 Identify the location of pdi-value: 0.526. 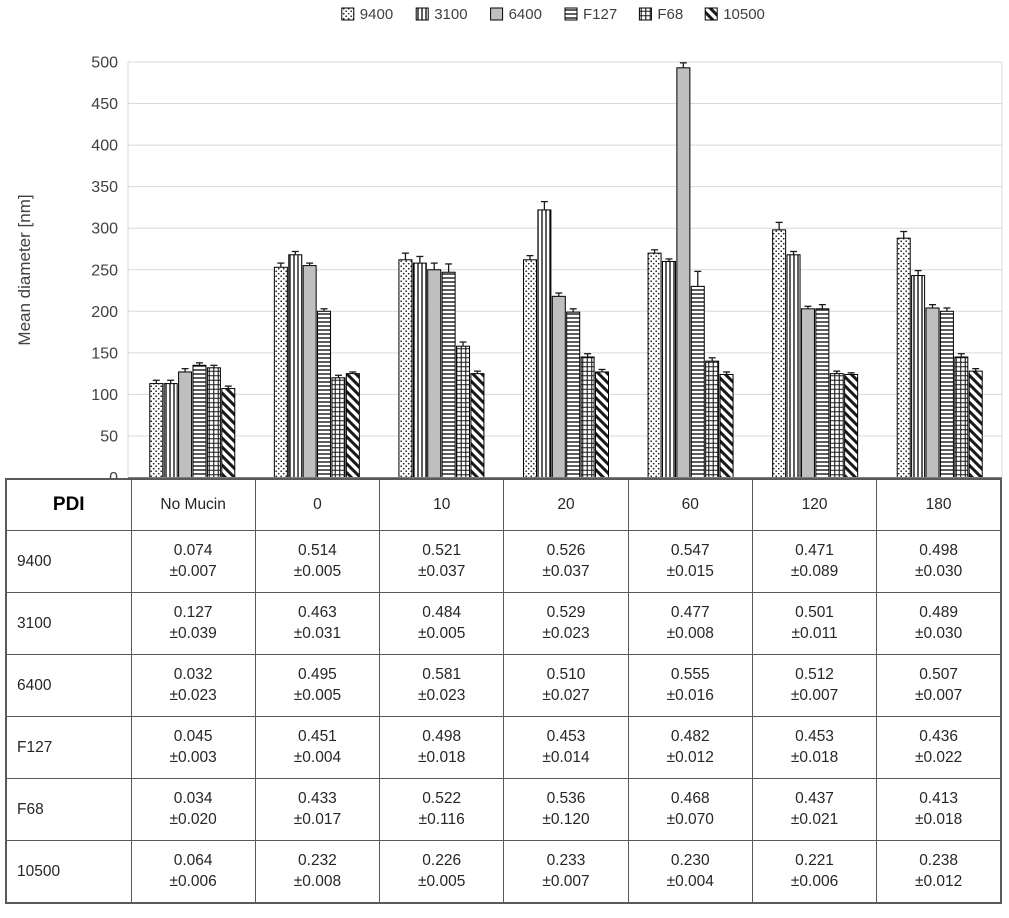
(566, 550).